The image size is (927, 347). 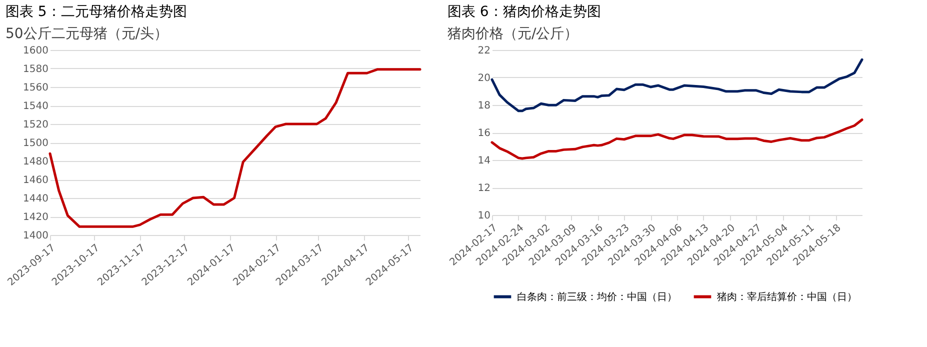 What do you see at coordinates (484, 78) in the screenshot?
I see `y-tick-label: 20` at bounding box center [484, 78].